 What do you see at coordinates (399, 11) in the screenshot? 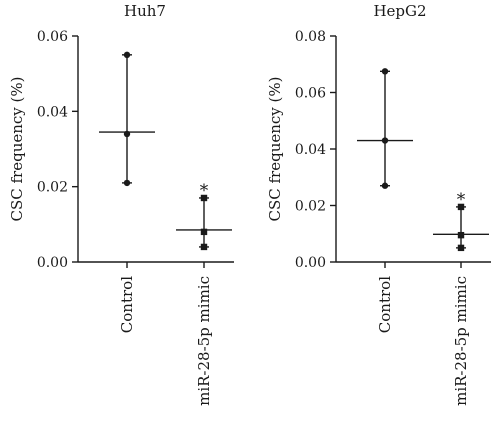
I see `chart-title: HepG2` at bounding box center [399, 11].